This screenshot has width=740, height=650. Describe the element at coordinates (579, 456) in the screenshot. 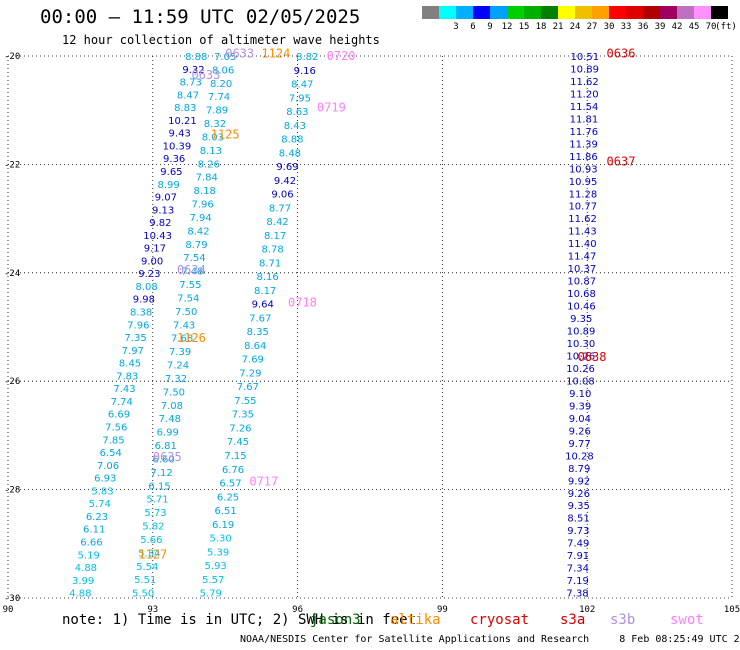

I see `data-label: 10.28` at that location.